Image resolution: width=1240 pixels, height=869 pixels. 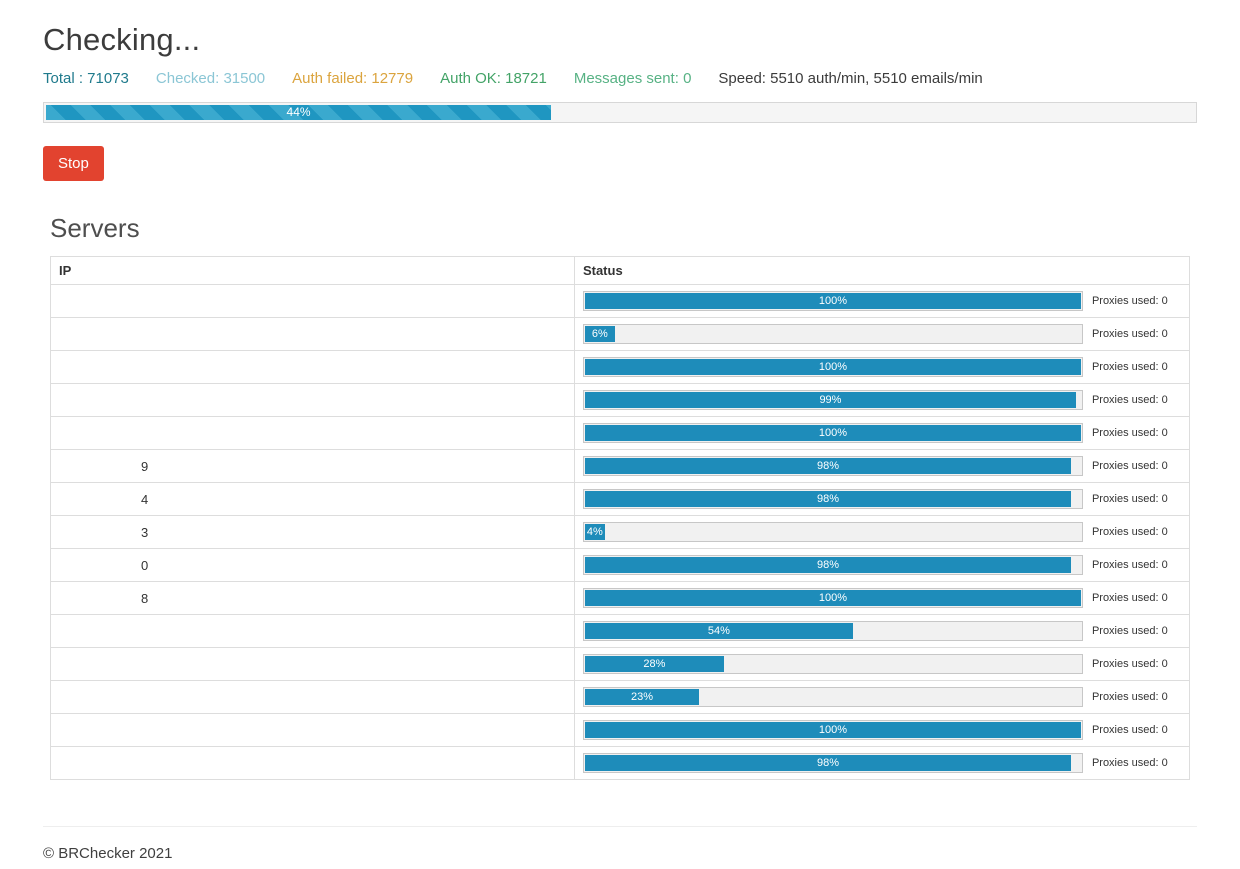 I want to click on server-progress-bar: 54%, so click(x=832, y=631).